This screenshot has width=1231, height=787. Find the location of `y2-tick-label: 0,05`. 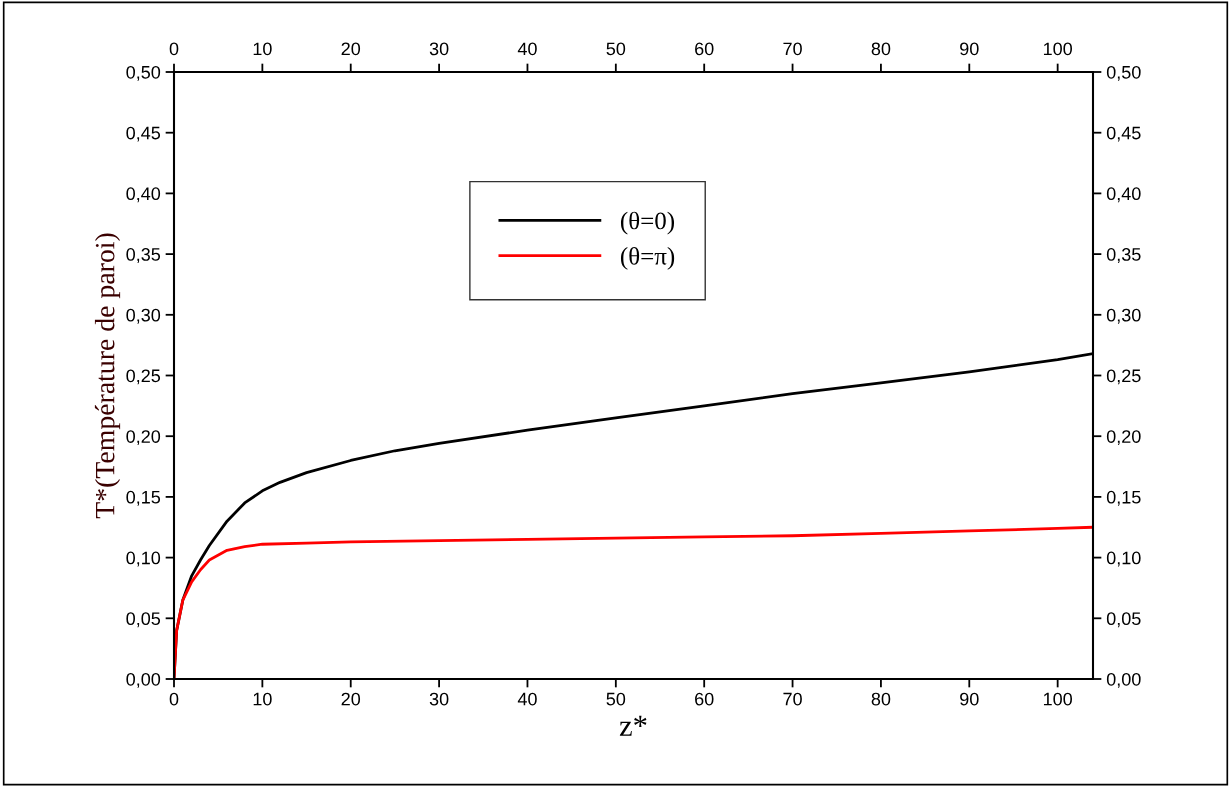

y2-tick-label: 0,05 is located at coordinates (1123, 620).